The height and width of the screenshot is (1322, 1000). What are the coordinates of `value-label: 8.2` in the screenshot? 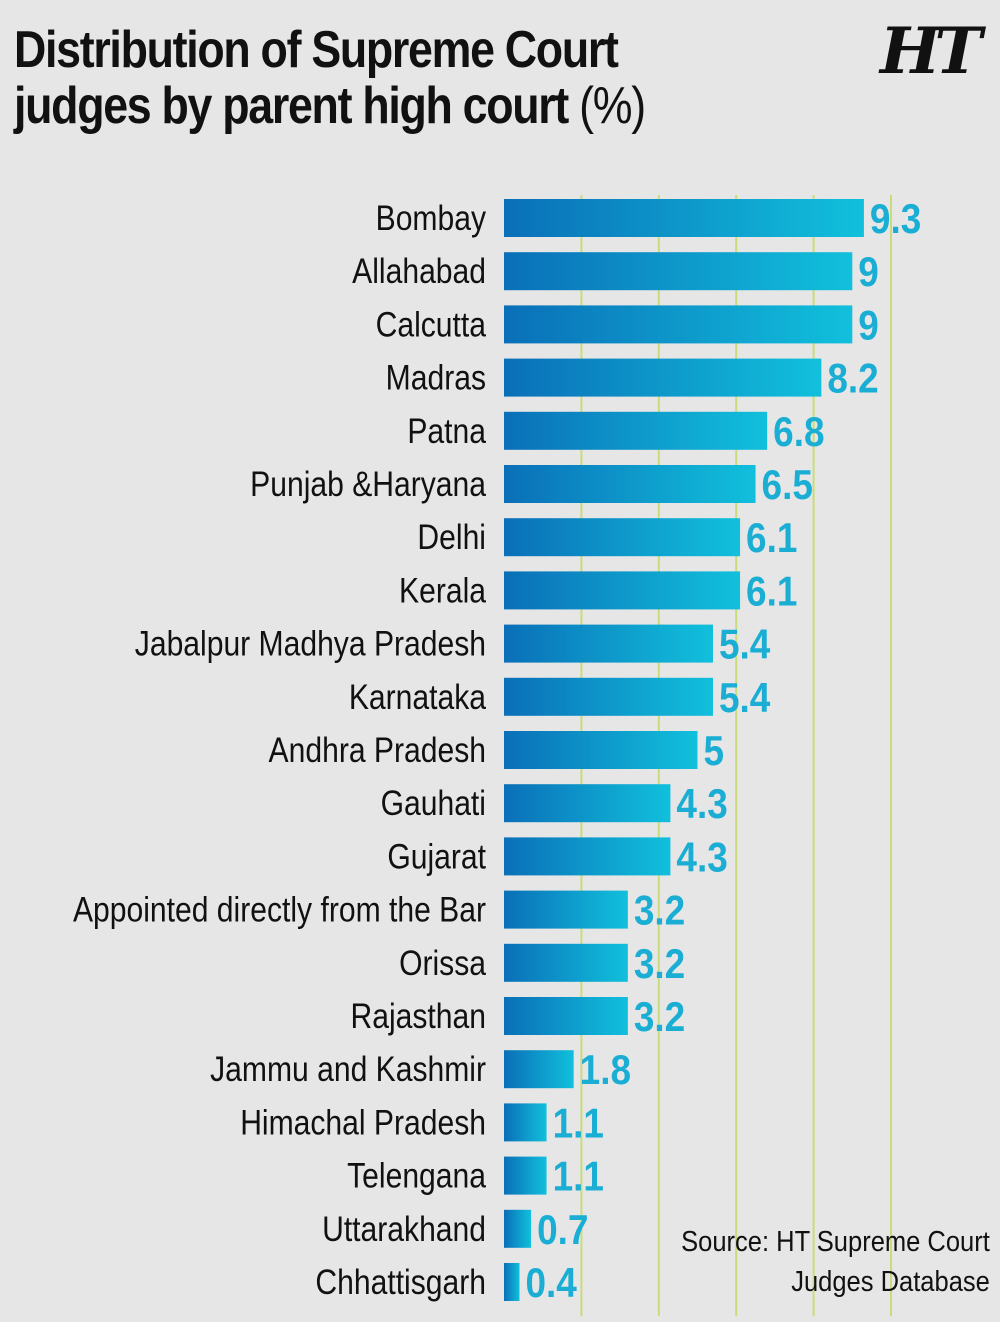 It's located at (852, 378).